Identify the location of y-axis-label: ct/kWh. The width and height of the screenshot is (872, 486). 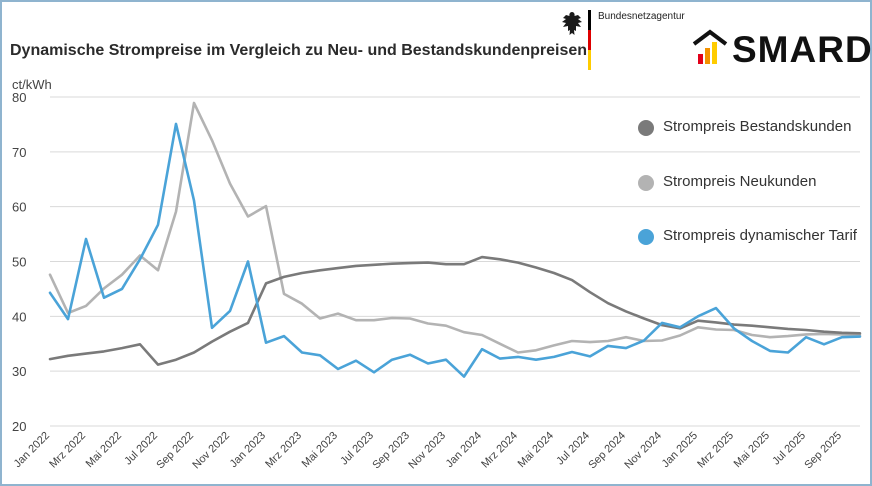
(32, 84).